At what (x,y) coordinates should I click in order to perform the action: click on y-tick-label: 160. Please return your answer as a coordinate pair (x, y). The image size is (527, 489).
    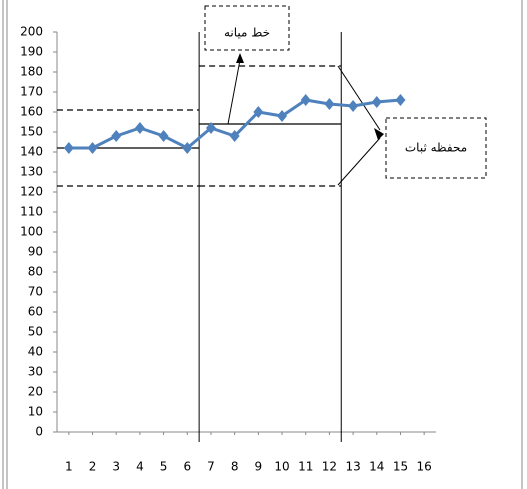
    Looking at the image, I should click on (31, 112).